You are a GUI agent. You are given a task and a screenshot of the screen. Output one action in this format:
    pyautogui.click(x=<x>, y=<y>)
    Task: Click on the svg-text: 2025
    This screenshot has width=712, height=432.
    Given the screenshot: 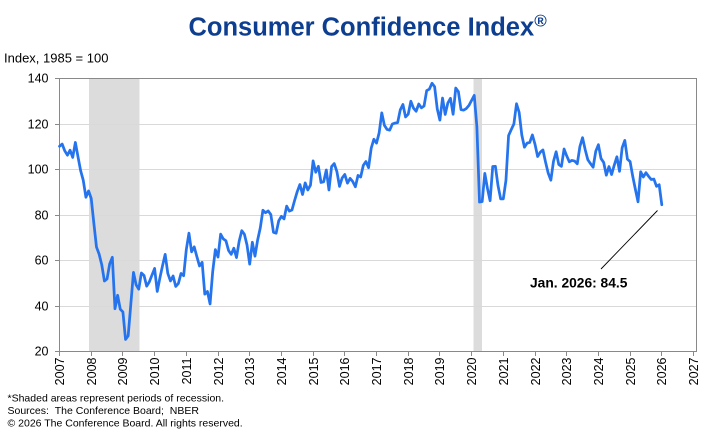 What is the action you would take?
    pyautogui.click(x=631, y=371)
    